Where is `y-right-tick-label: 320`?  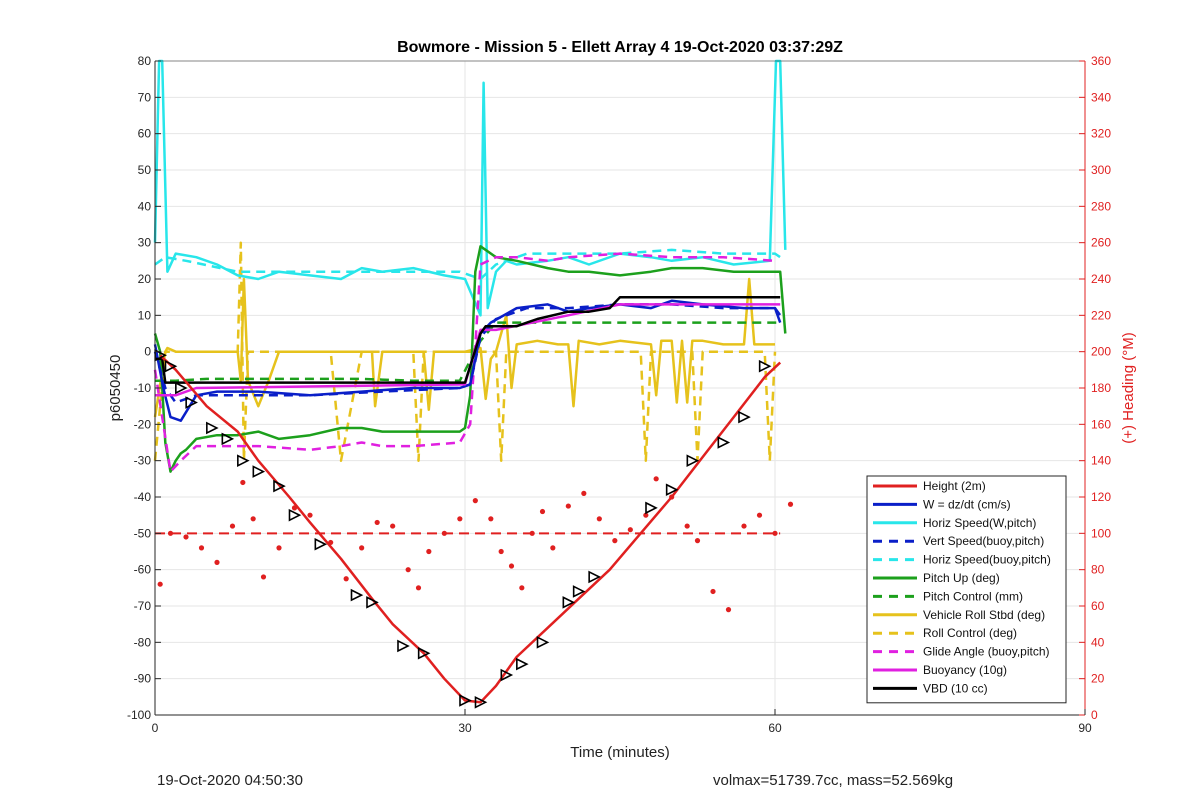 y-right-tick-label: 320 is located at coordinates (1101, 134).